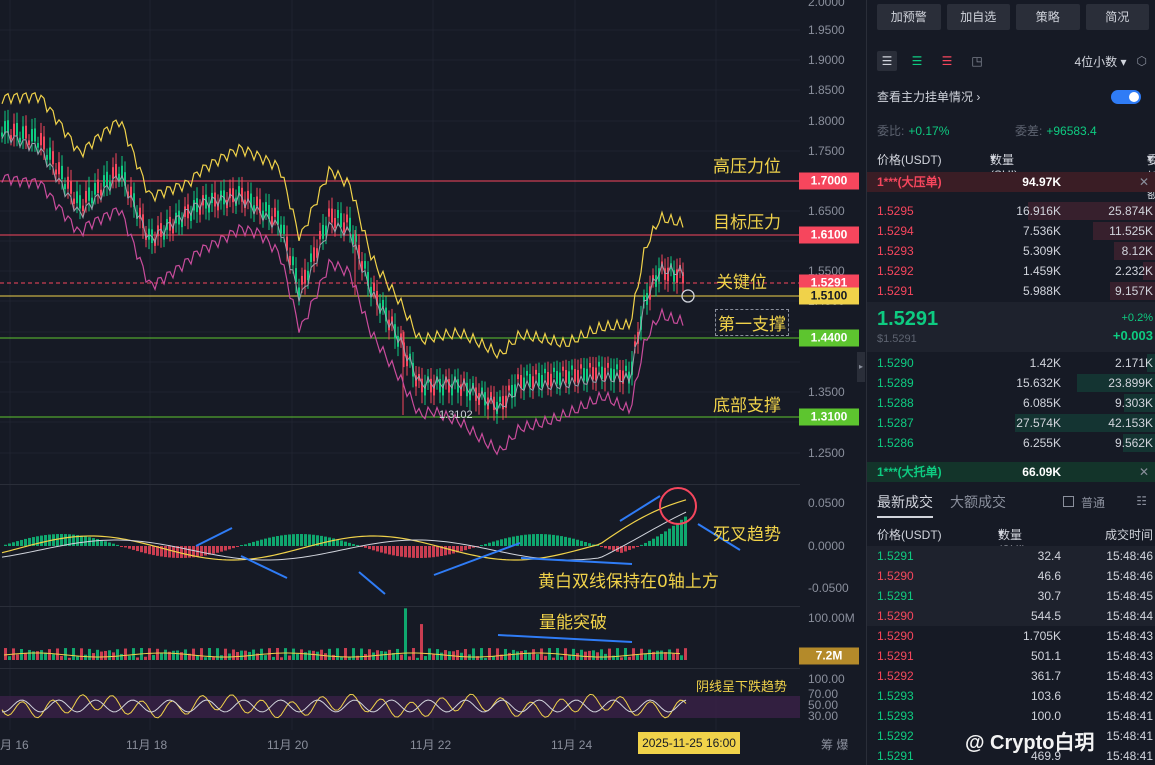 This screenshot has width=1155, height=765. I want to click on total-col-header: 委托额 ▾, so click(1150, 176).